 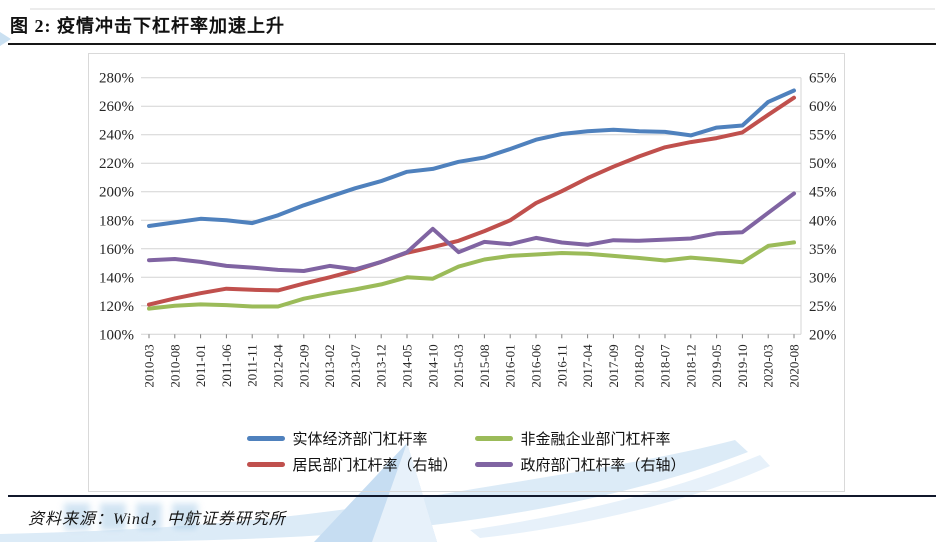 What do you see at coordinates (823, 250) in the screenshot?
I see `y-axis-tick-label-right: 35%` at bounding box center [823, 250].